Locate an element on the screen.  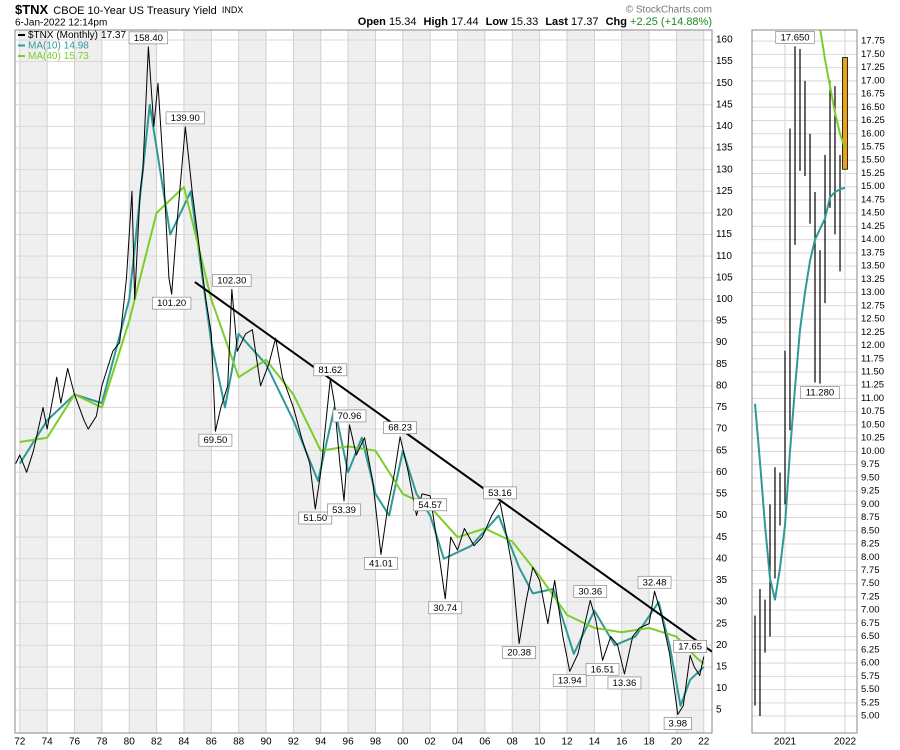
x-tick-label: 84 is located at coordinates (184, 742).